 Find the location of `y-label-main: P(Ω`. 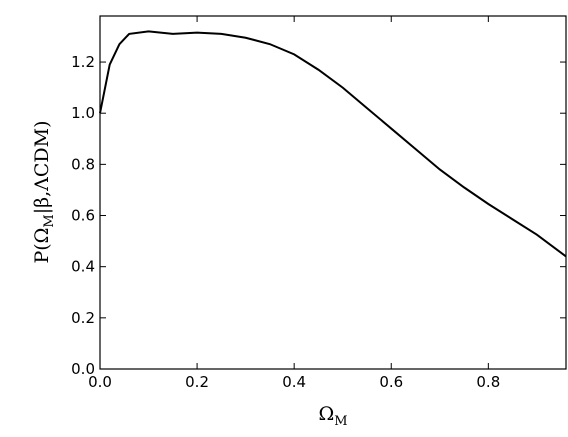

y-label-main: P(Ω is located at coordinates (42, 246).